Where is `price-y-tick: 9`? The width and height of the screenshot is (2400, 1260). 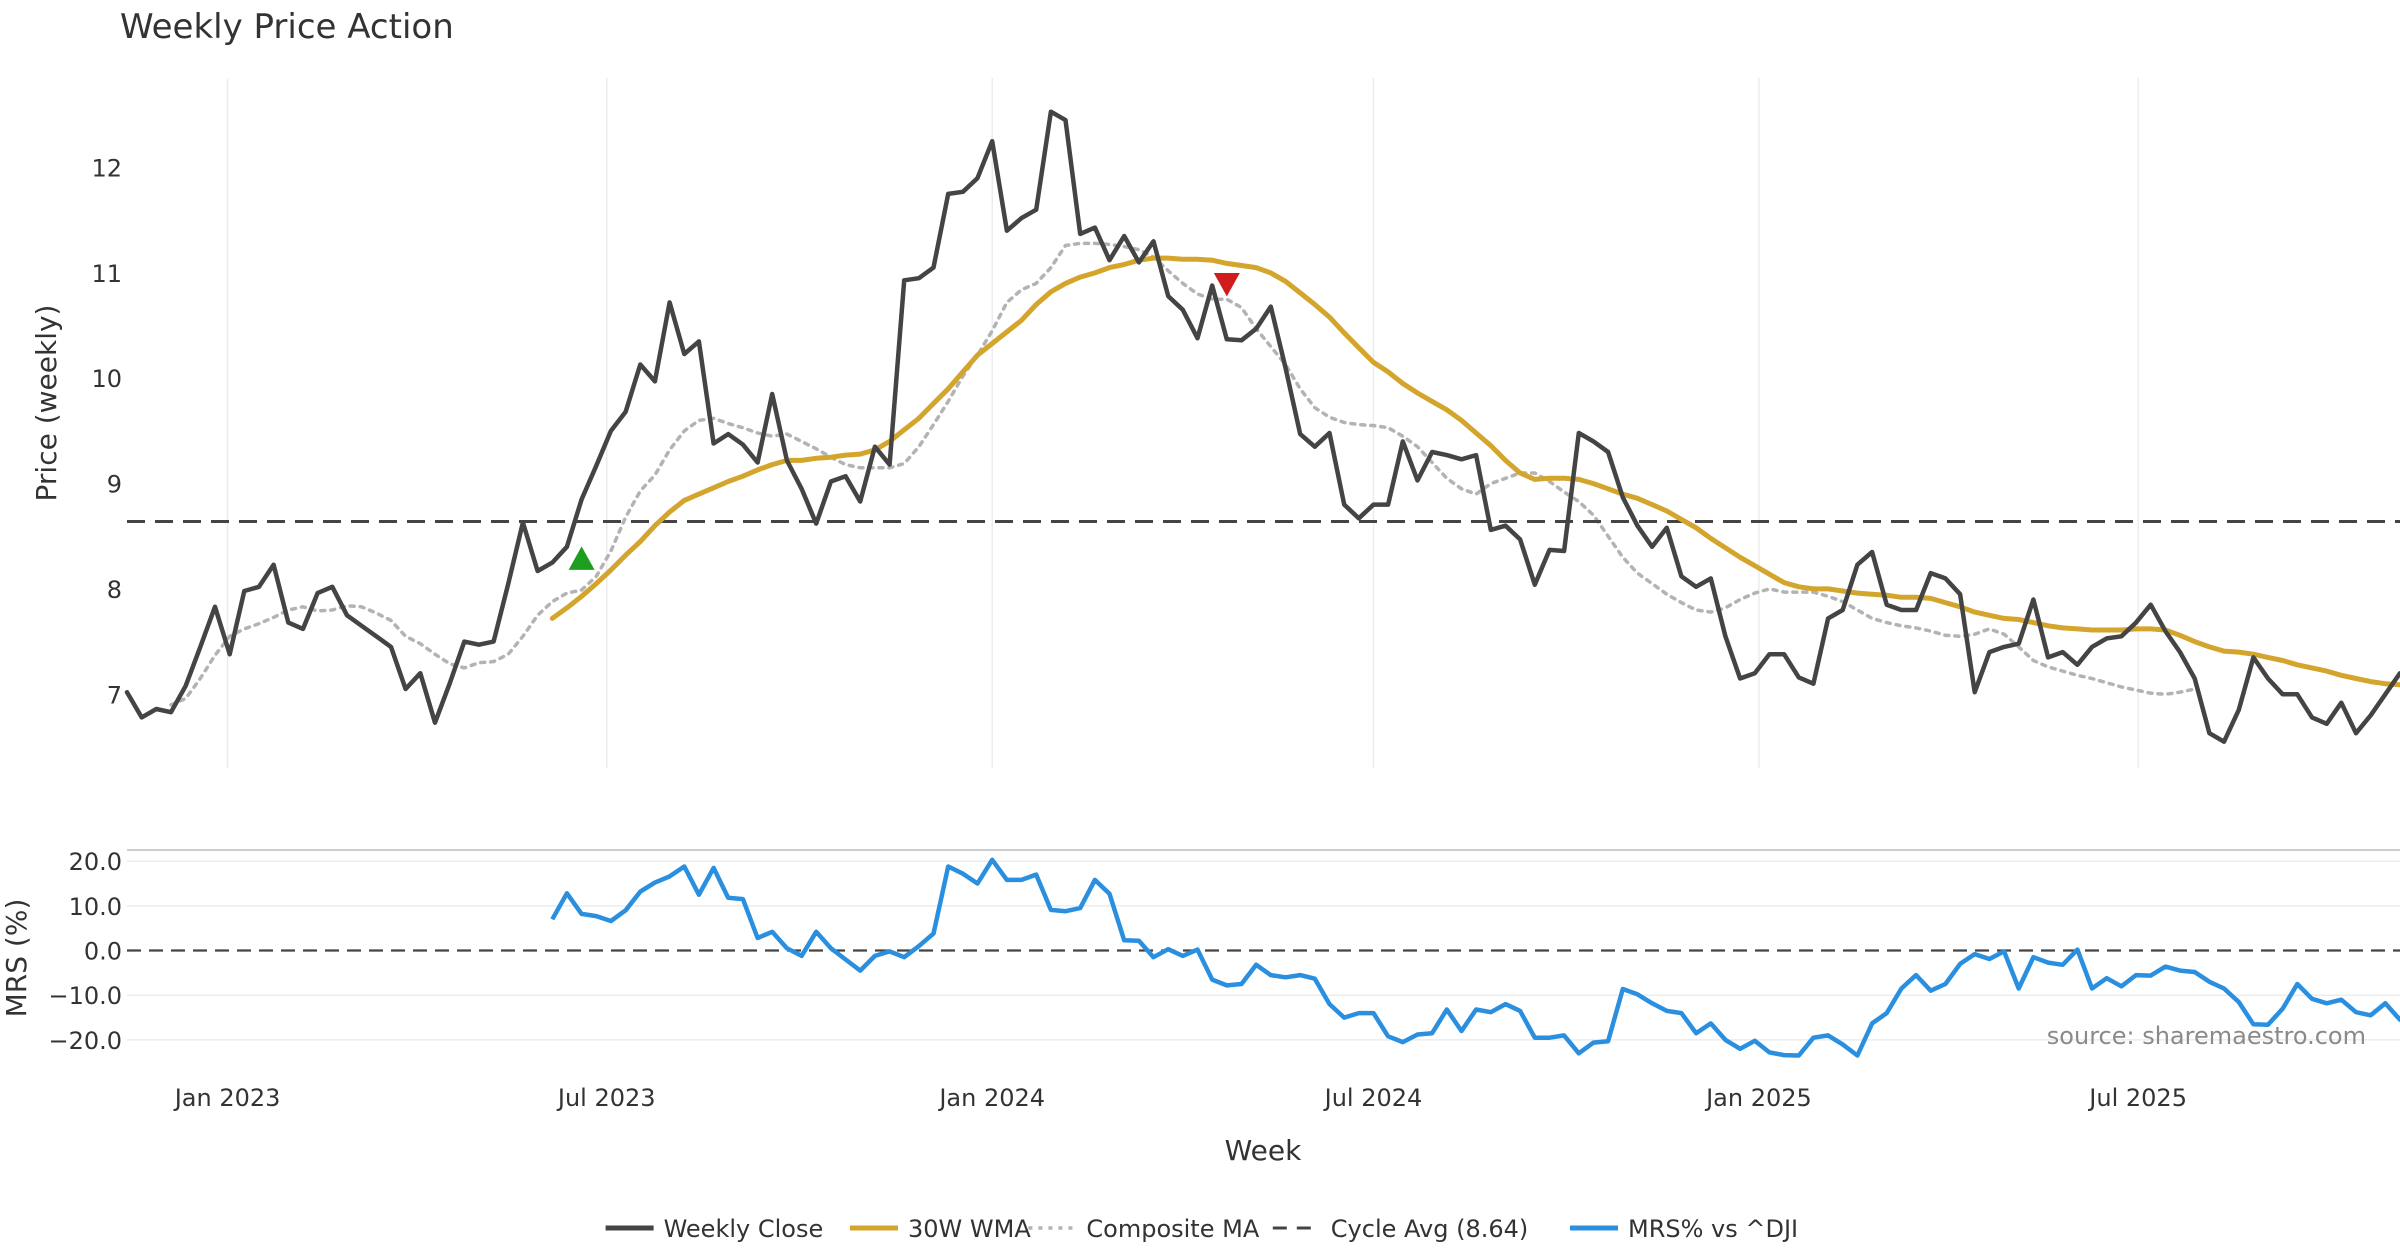 price-y-tick: 9 is located at coordinates (114, 485).